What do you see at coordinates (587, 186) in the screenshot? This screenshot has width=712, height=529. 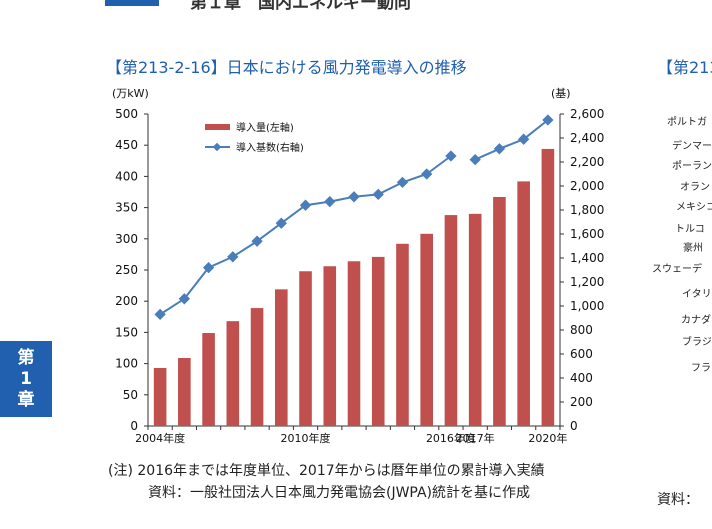 I see `right-tick-label: 2,000` at bounding box center [587, 186].